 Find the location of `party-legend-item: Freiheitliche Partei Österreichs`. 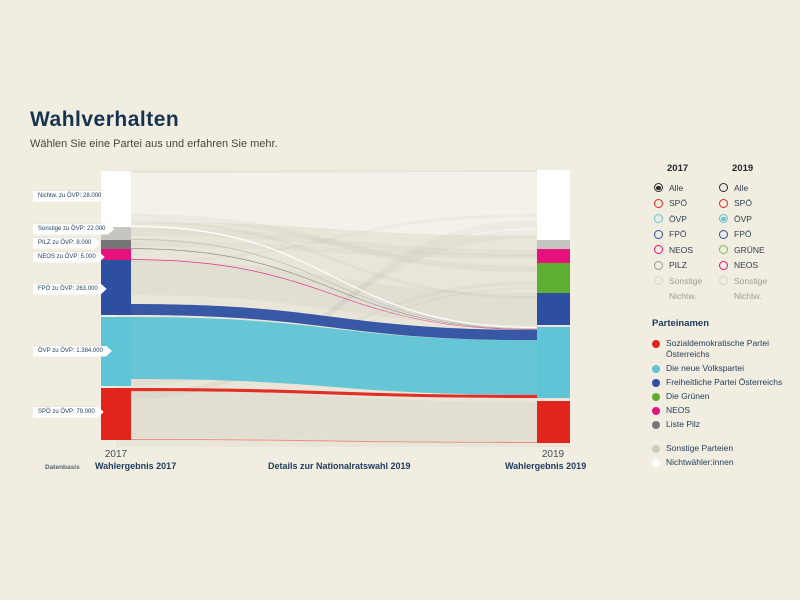

party-legend-item: Freiheitliche Partei Österreichs is located at coordinates (722, 382).